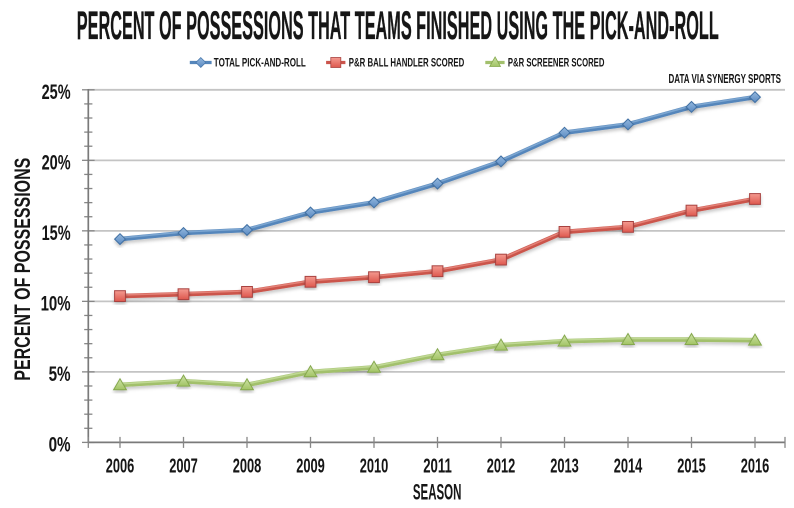 This screenshot has width=794, height=508. What do you see at coordinates (628, 467) in the screenshot?
I see `svg-text: 2014` at bounding box center [628, 467].